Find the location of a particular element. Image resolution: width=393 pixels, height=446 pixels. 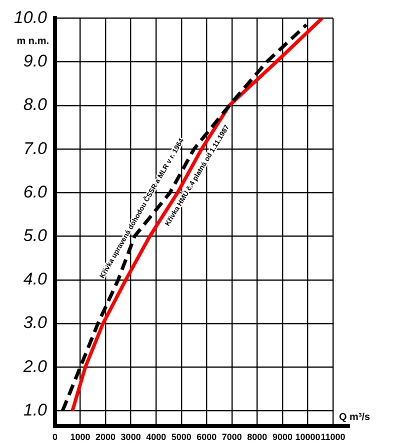

x-tick-label: 4000 is located at coordinates (156, 437).